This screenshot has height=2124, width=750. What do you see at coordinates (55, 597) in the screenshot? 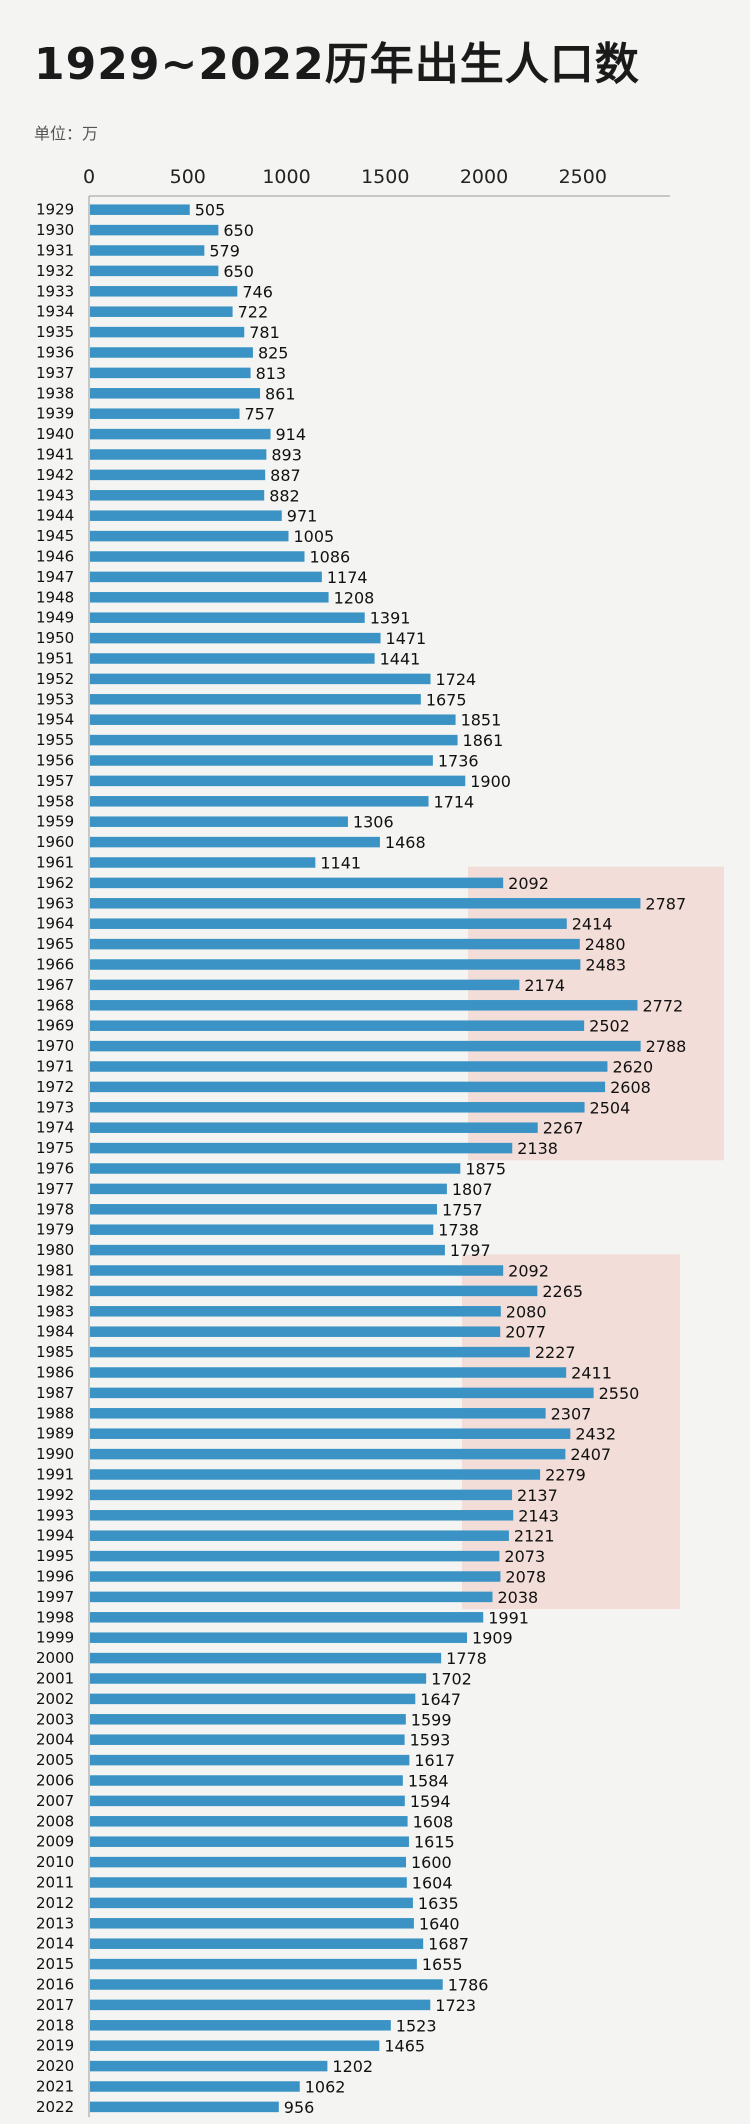
I see `year-label: 1948` at bounding box center [55, 597].